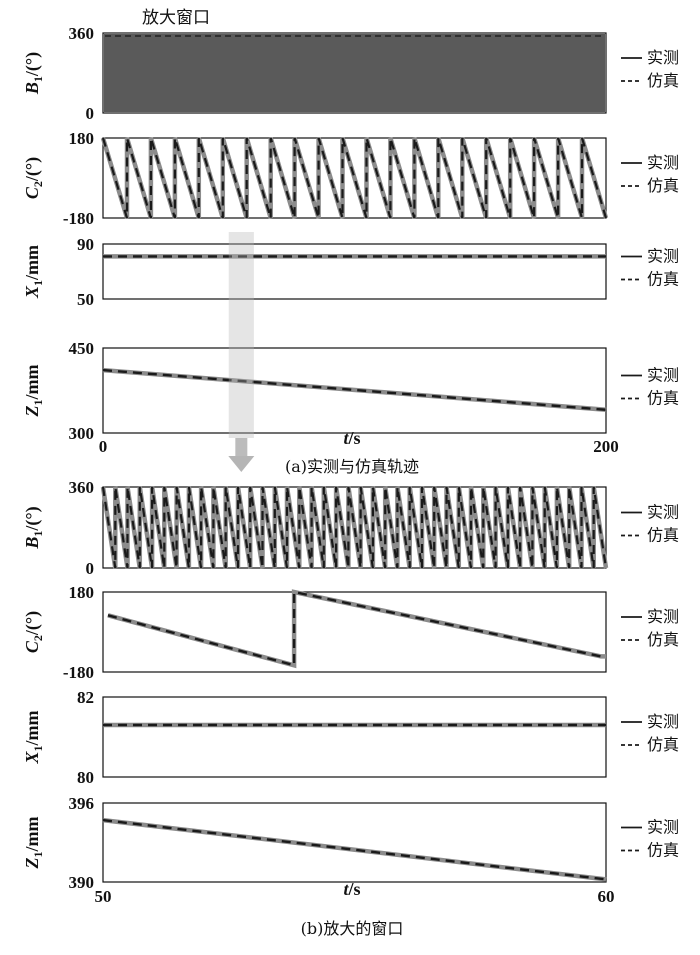  Describe the element at coordinates (85, 299) in the screenshot. I see `y-tick-label-bottom: 50` at that location.